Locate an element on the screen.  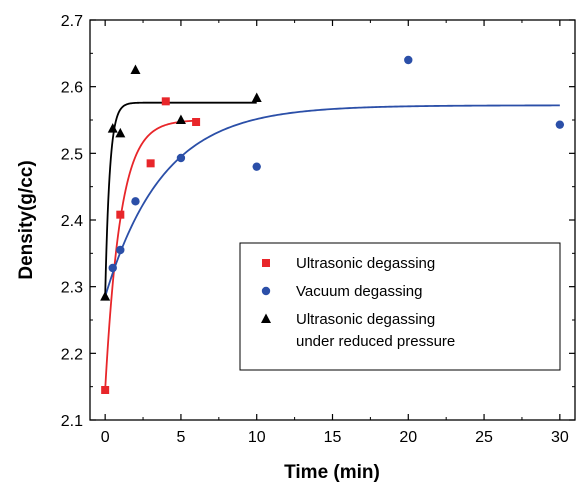
legend-label: under reduced pressure is located at coordinates (375, 341).